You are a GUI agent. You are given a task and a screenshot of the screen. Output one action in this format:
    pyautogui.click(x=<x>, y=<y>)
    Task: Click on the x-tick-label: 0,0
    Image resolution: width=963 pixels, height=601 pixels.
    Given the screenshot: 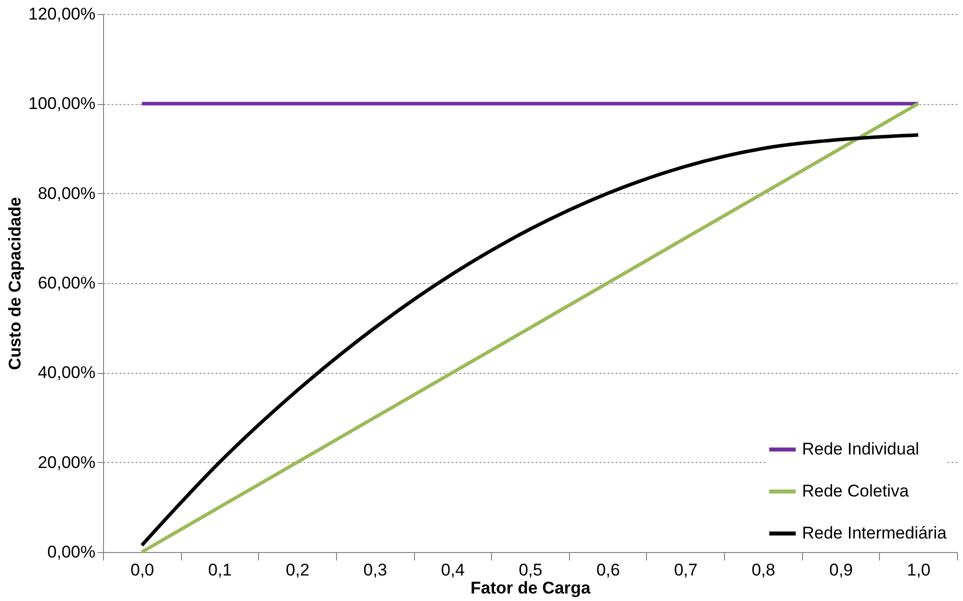 What is the action you would take?
    pyautogui.click(x=142, y=570)
    